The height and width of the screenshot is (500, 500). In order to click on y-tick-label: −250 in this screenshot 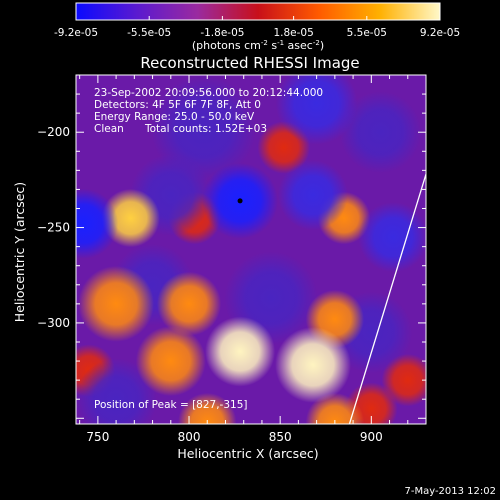, I will do `click(53, 228)`.